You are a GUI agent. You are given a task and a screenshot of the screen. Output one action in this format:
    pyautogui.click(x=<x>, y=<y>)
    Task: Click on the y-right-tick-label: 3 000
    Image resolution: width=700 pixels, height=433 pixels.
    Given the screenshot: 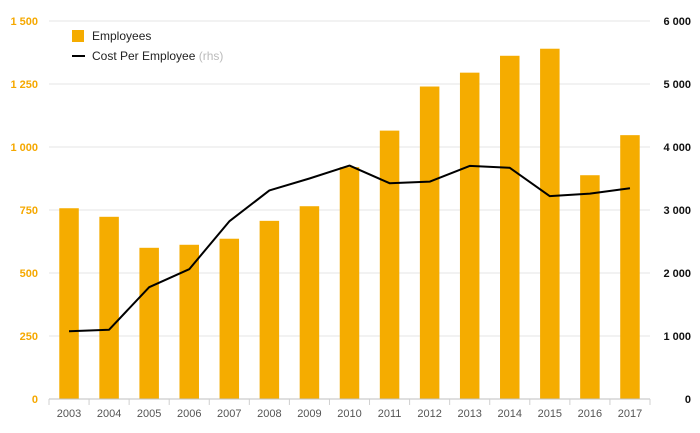 What is the action you would take?
    pyautogui.click(x=677, y=211)
    